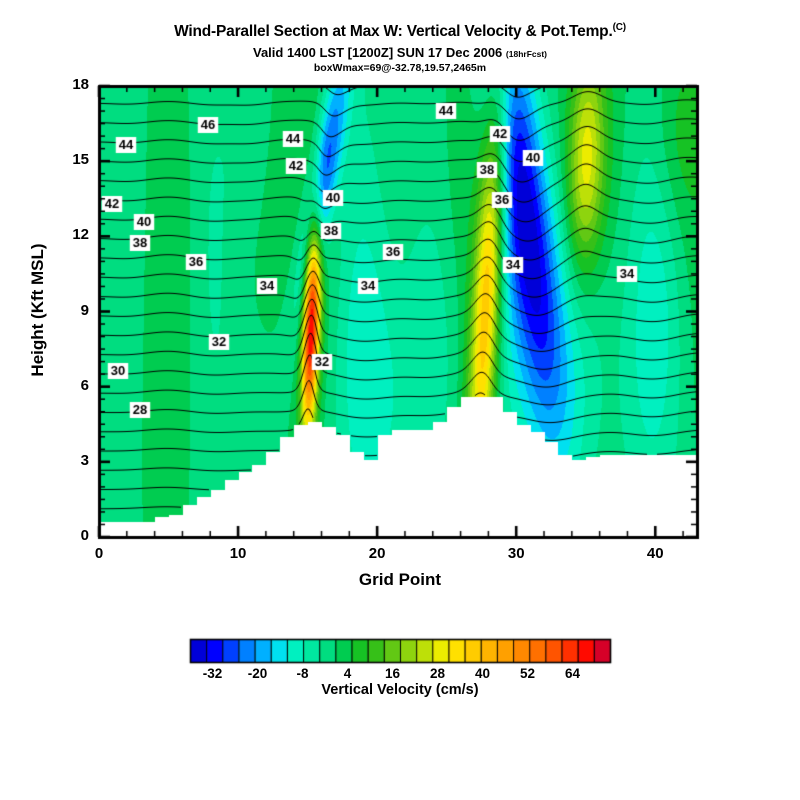  I want to click on colorbar-tick-label: 40, so click(482, 673).